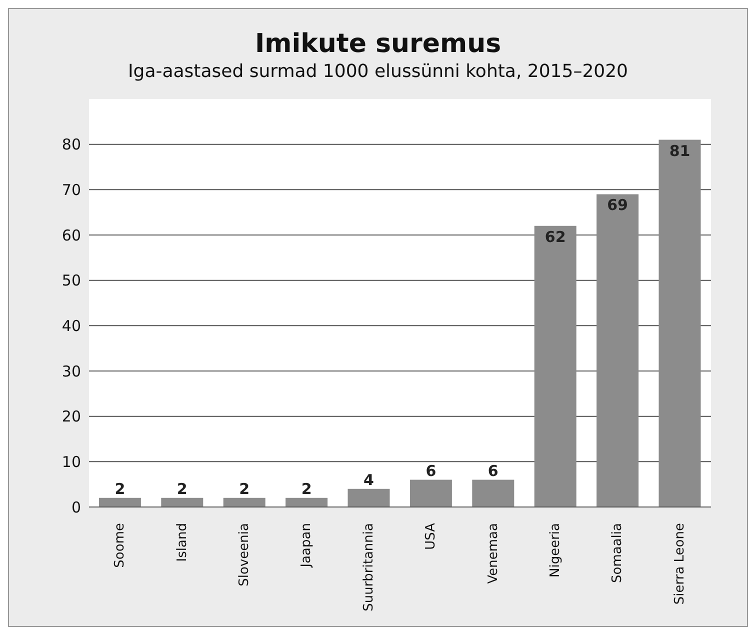 This screenshot has width=756, height=635. Describe the element at coordinates (679, 151) in the screenshot. I see `data-label: 81` at that location.